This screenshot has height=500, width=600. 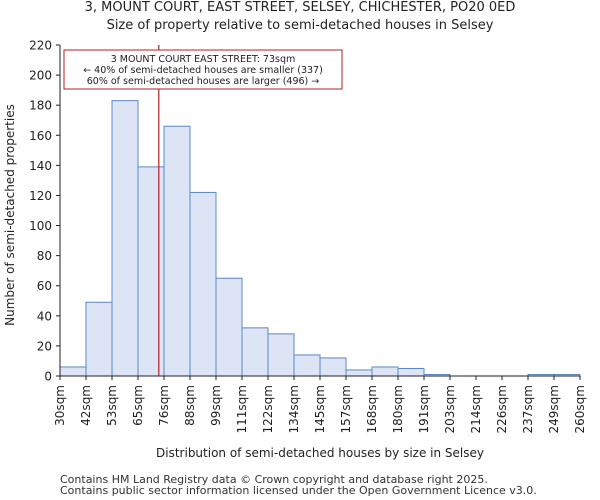 I want to click on x-tick-label: 53sqm, so click(x=112, y=405).